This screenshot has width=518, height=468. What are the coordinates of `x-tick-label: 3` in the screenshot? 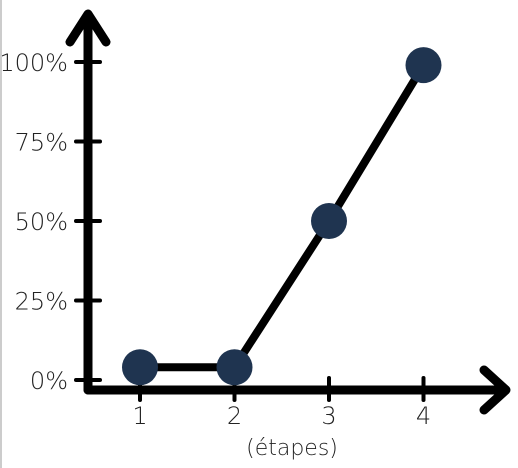 It's located at (328, 416).